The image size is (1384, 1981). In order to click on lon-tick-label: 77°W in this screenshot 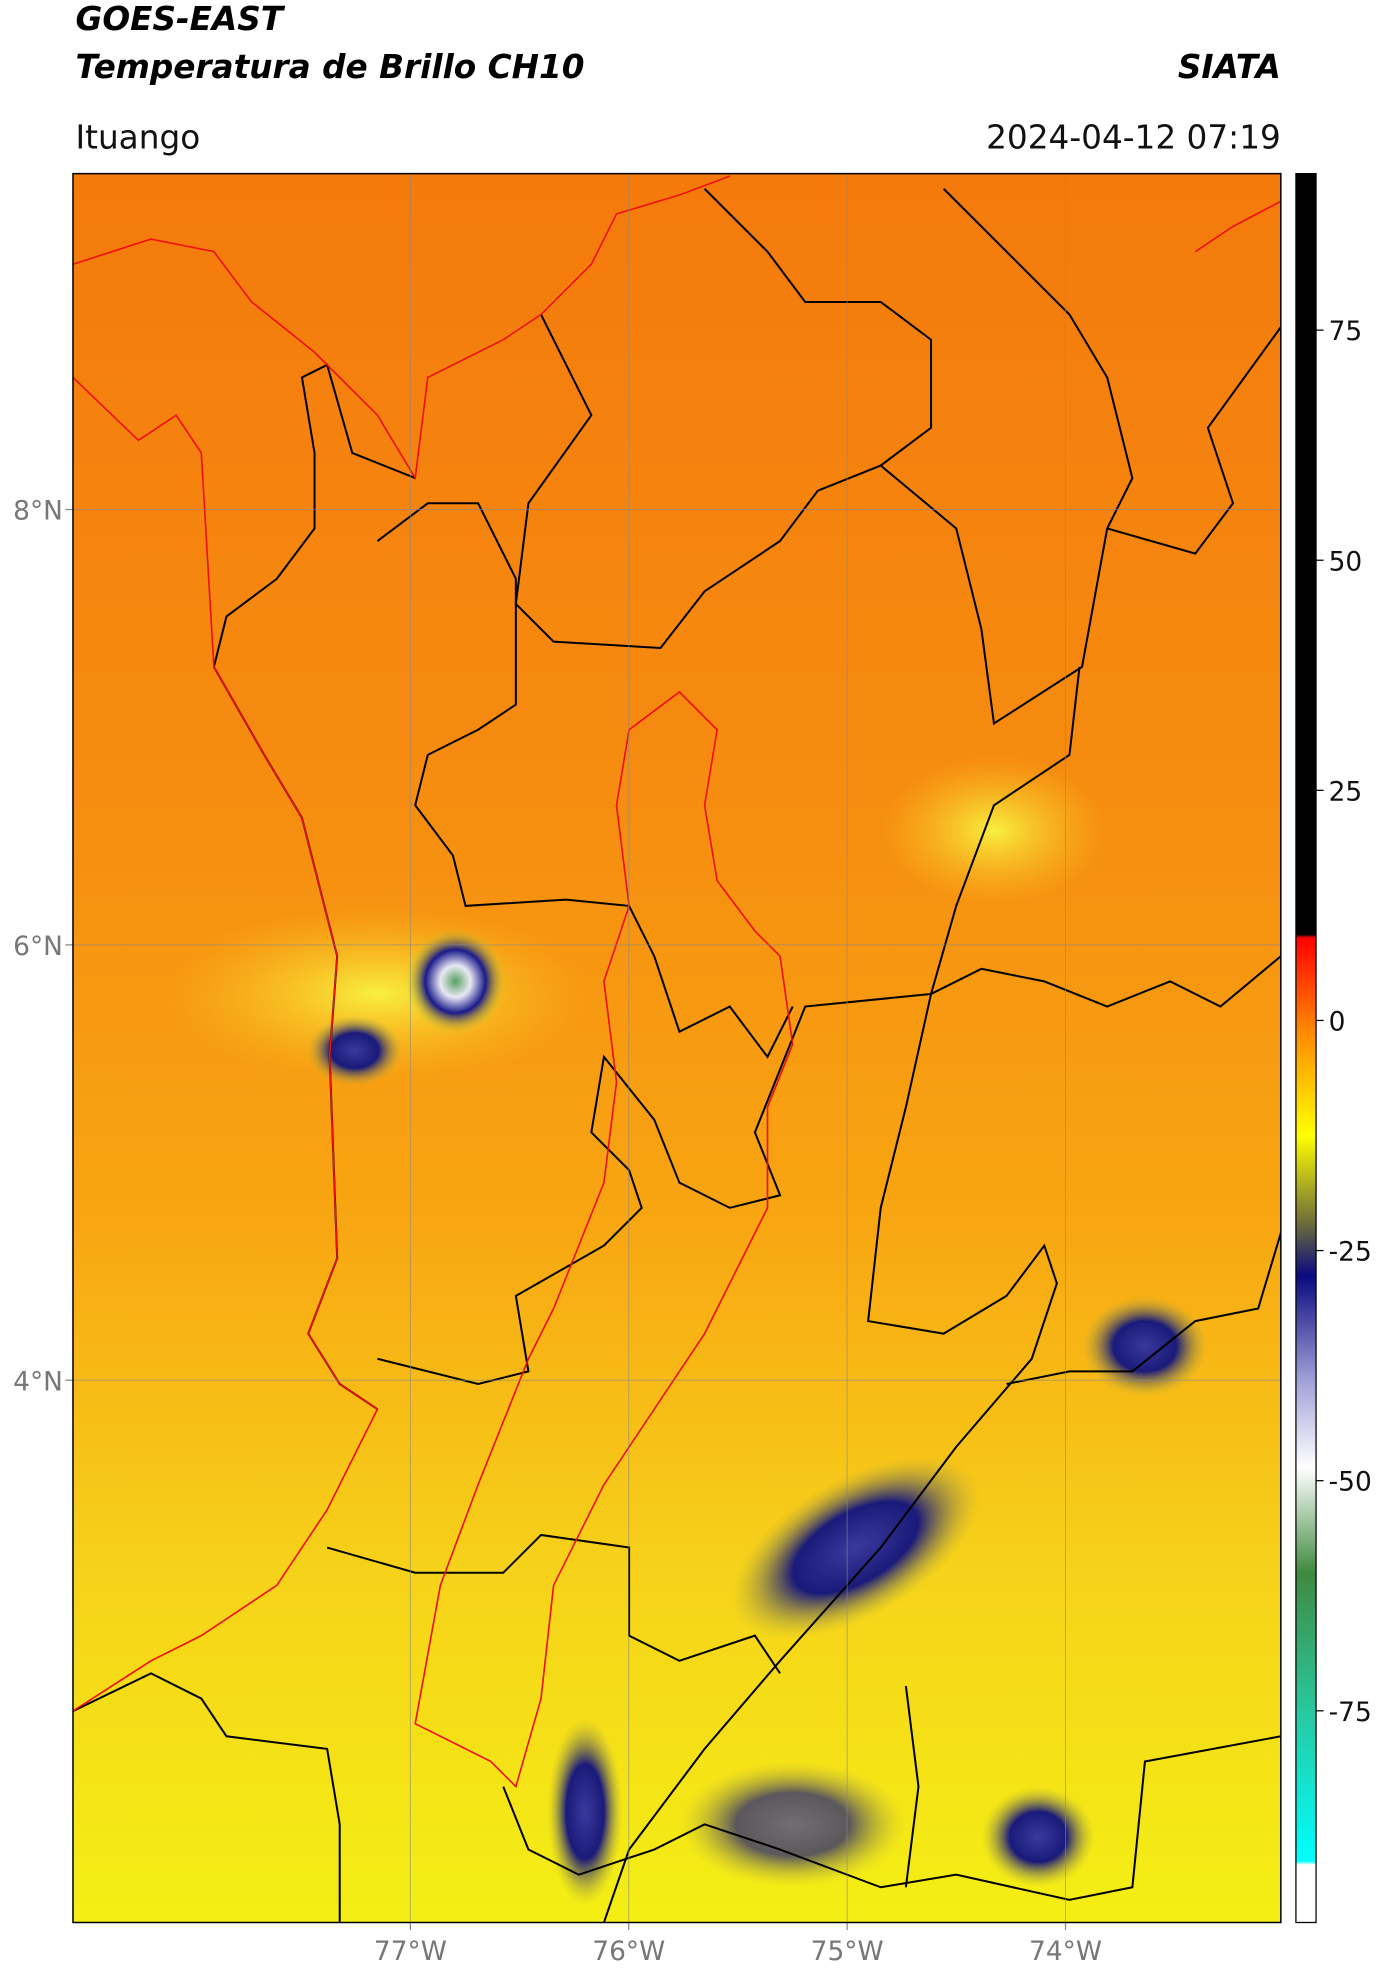, I will do `click(410, 1951)`.